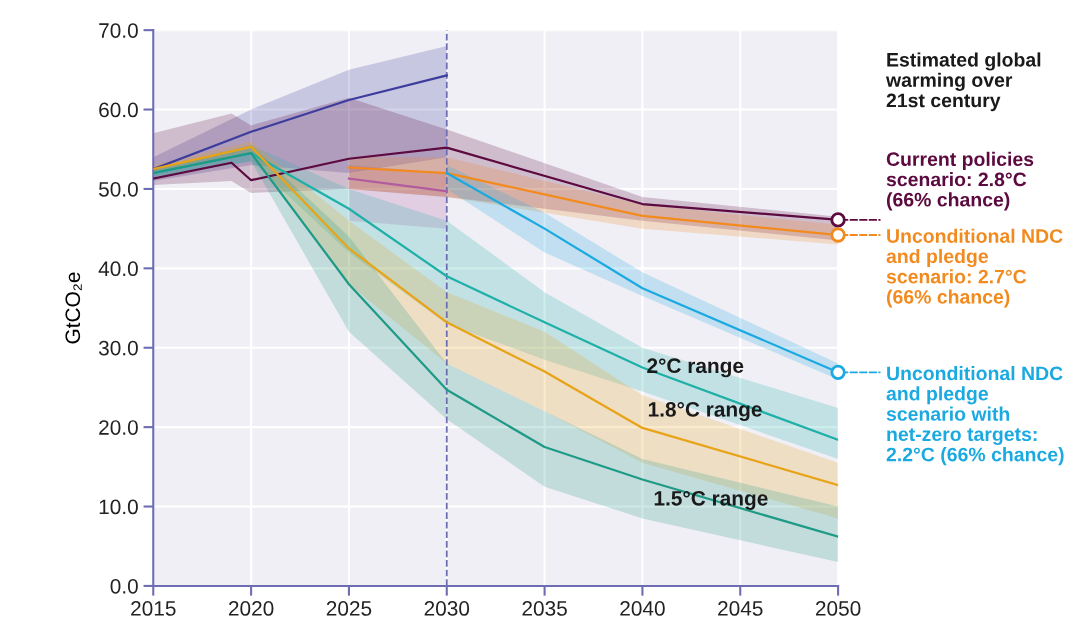 The image size is (1087, 628). Describe the element at coordinates (740, 608) in the screenshot. I see `x-tick-label: 2045` at that location.